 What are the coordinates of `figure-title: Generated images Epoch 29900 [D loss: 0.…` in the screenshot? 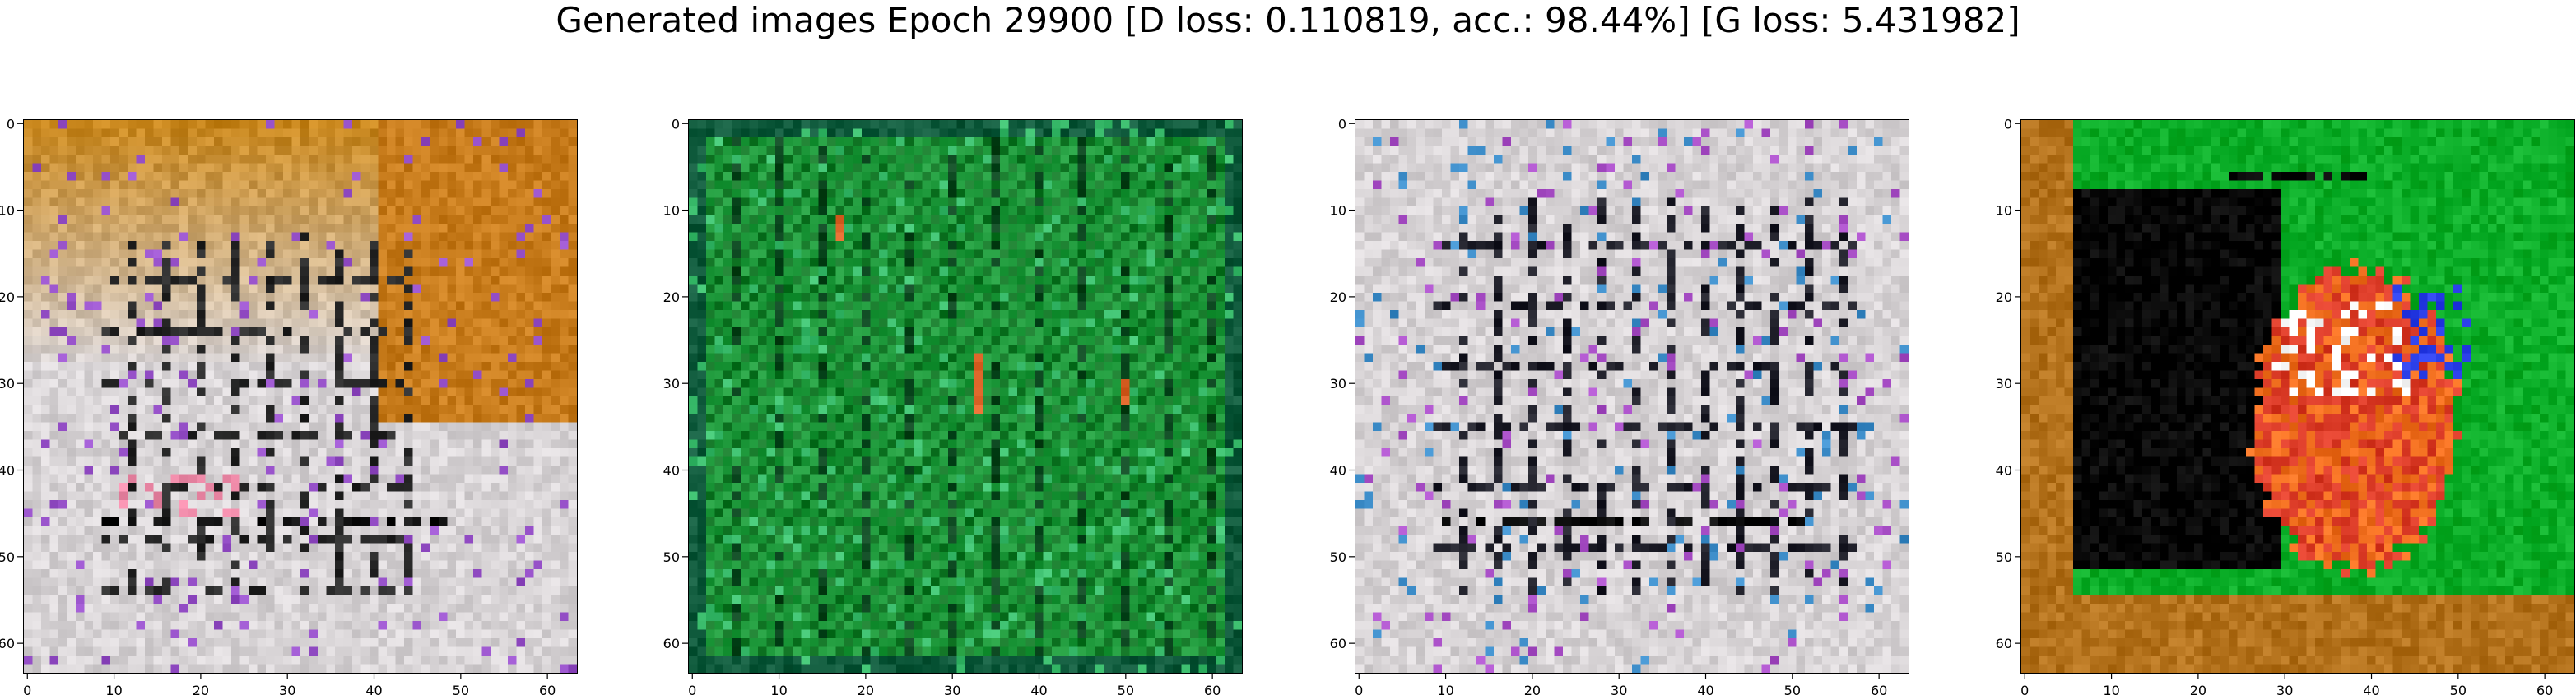 It's located at (1288, 20).